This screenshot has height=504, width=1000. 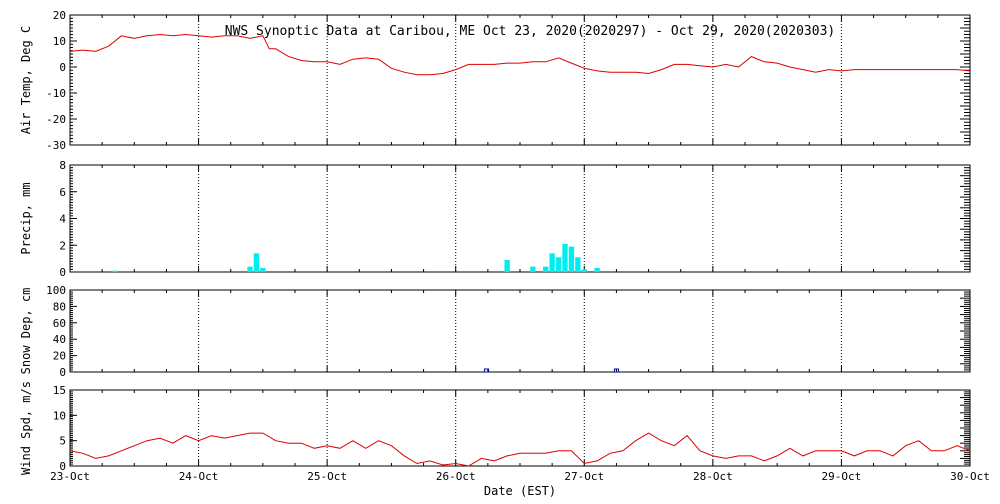 I want to click on x-tick-label: 23-Oct, so click(x=70, y=476).